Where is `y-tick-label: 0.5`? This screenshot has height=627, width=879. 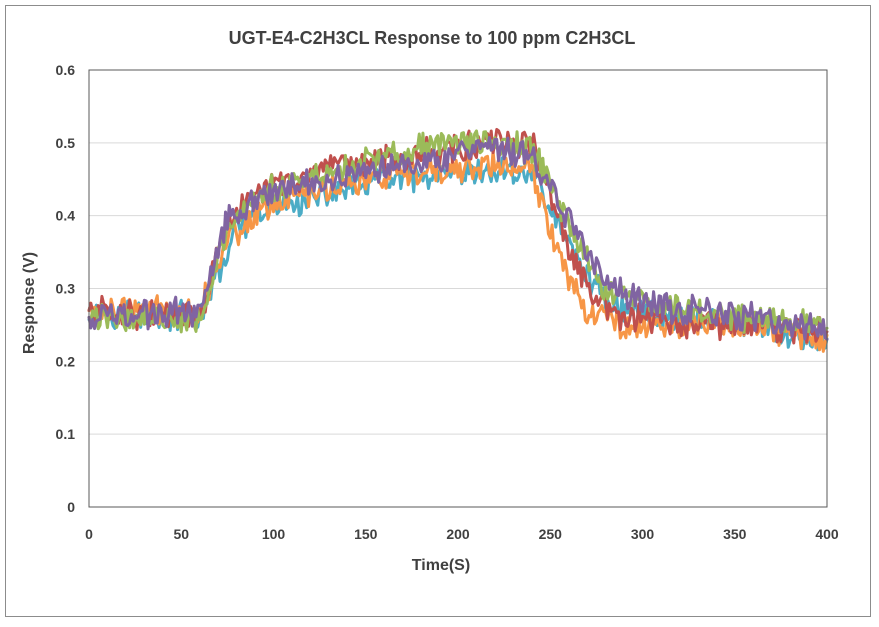
y-tick-label: 0.5 is located at coordinates (66, 143).